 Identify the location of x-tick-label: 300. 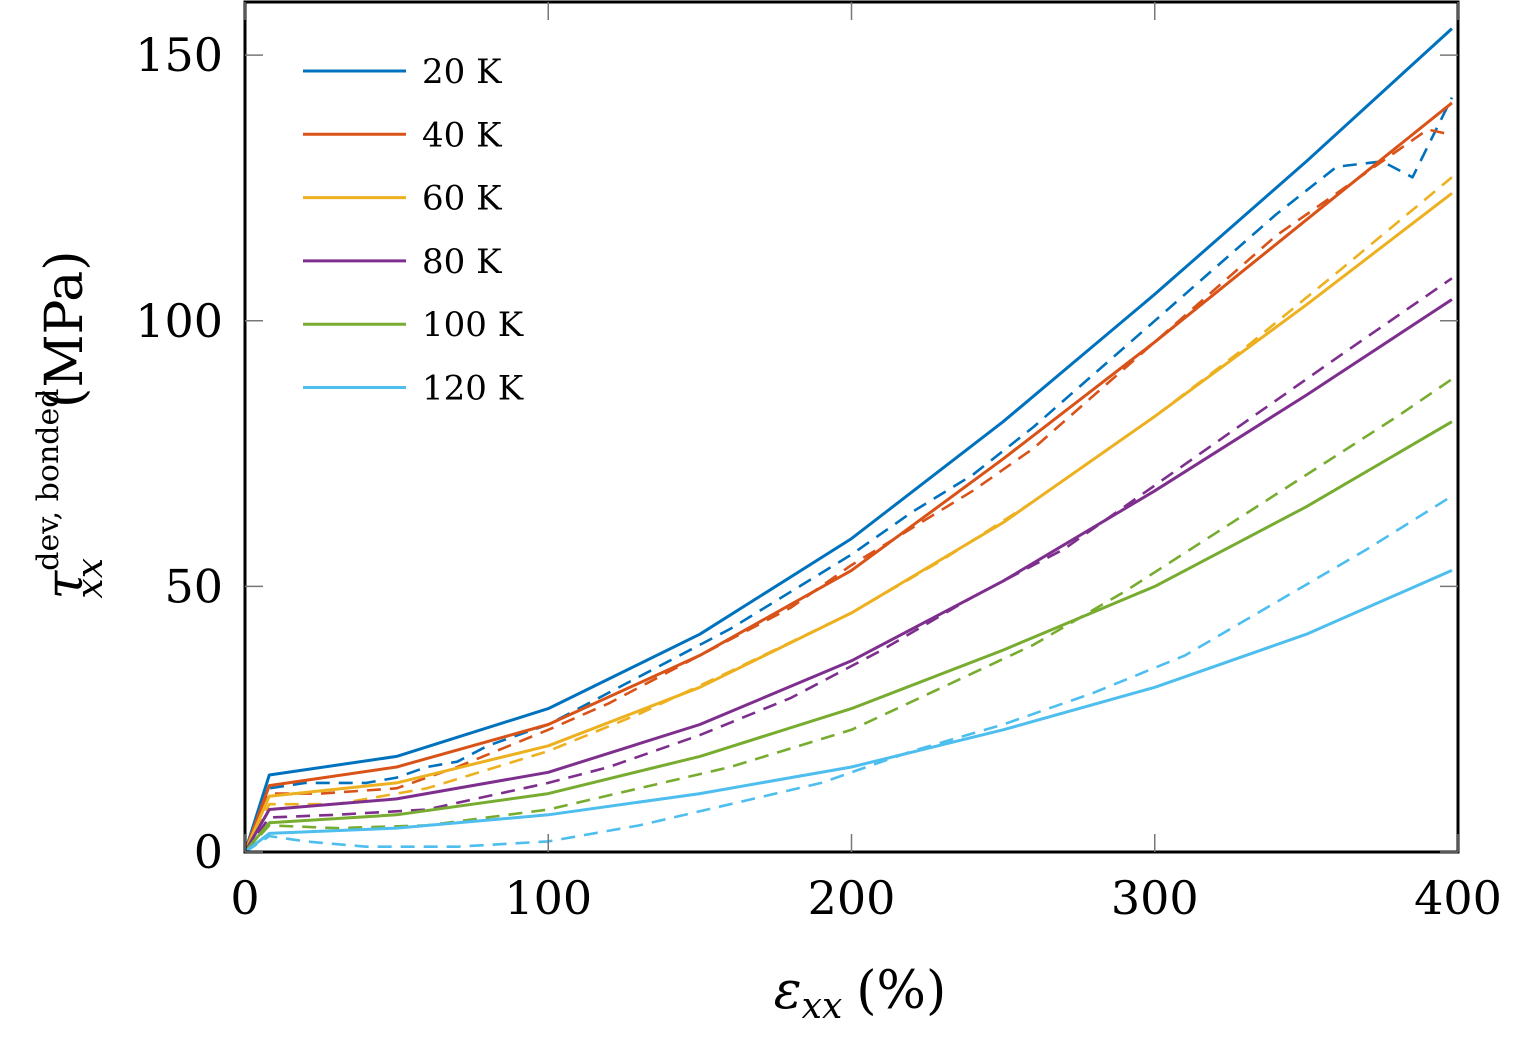
(1155, 898).